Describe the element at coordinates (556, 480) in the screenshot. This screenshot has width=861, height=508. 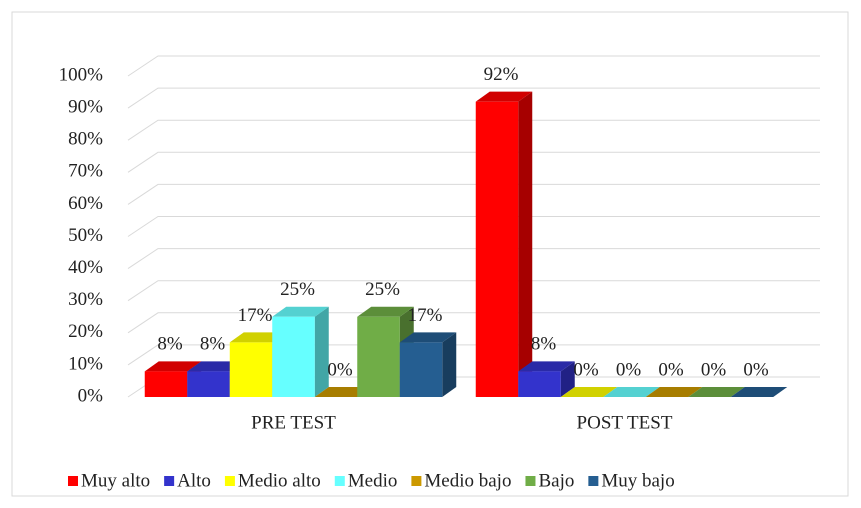
I see `legend-label: Bajo` at that location.